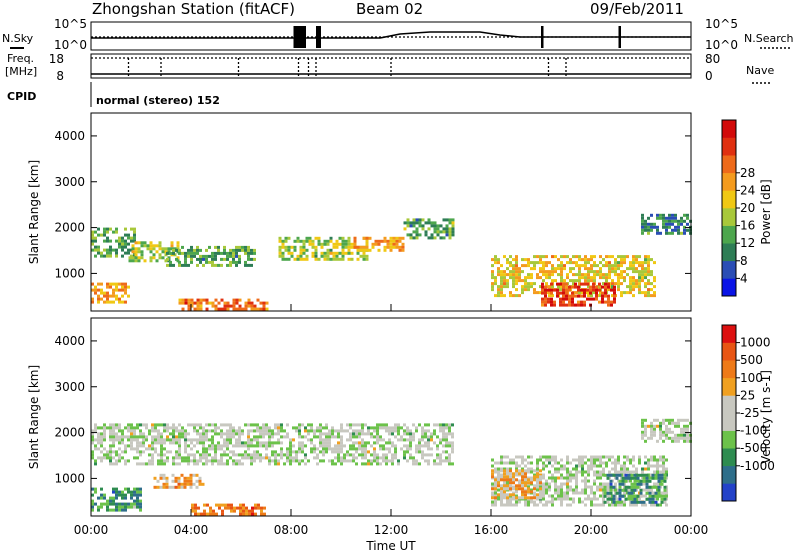  What do you see at coordinates (457, 37) in the screenshot?
I see `noise-spikes` at bounding box center [457, 37].